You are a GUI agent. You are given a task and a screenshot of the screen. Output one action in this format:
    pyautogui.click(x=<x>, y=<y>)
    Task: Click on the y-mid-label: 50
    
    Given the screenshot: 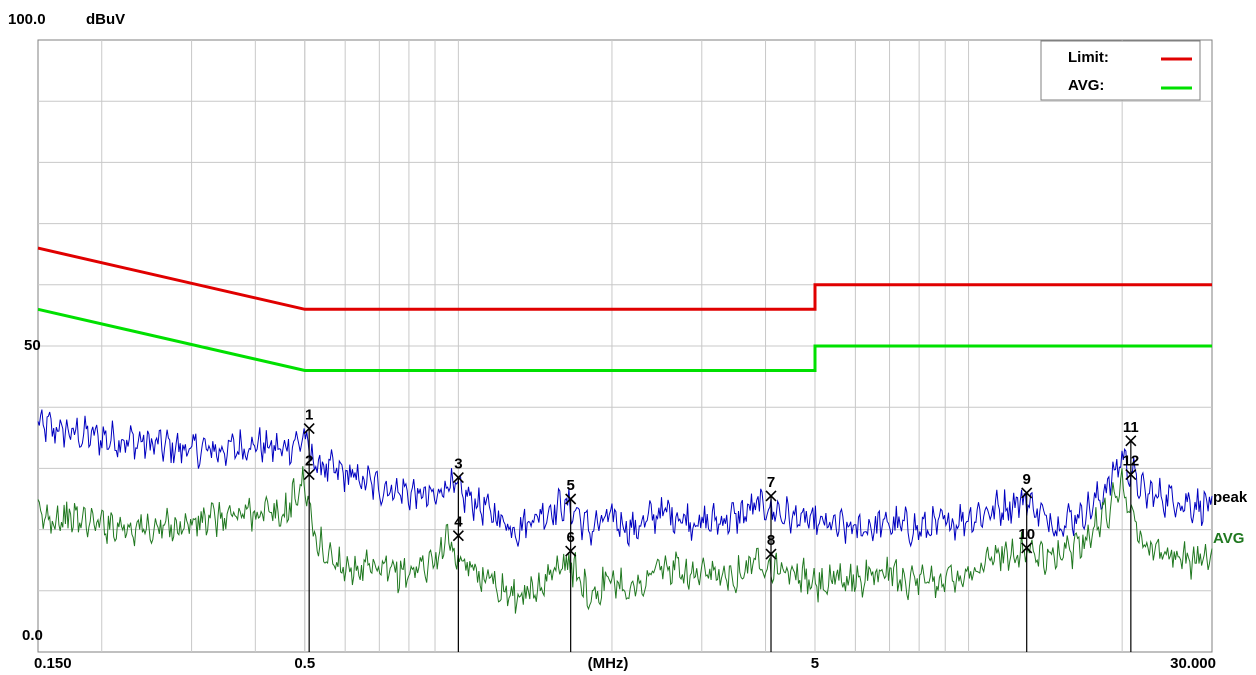 What is the action you would take?
    pyautogui.click(x=32, y=345)
    